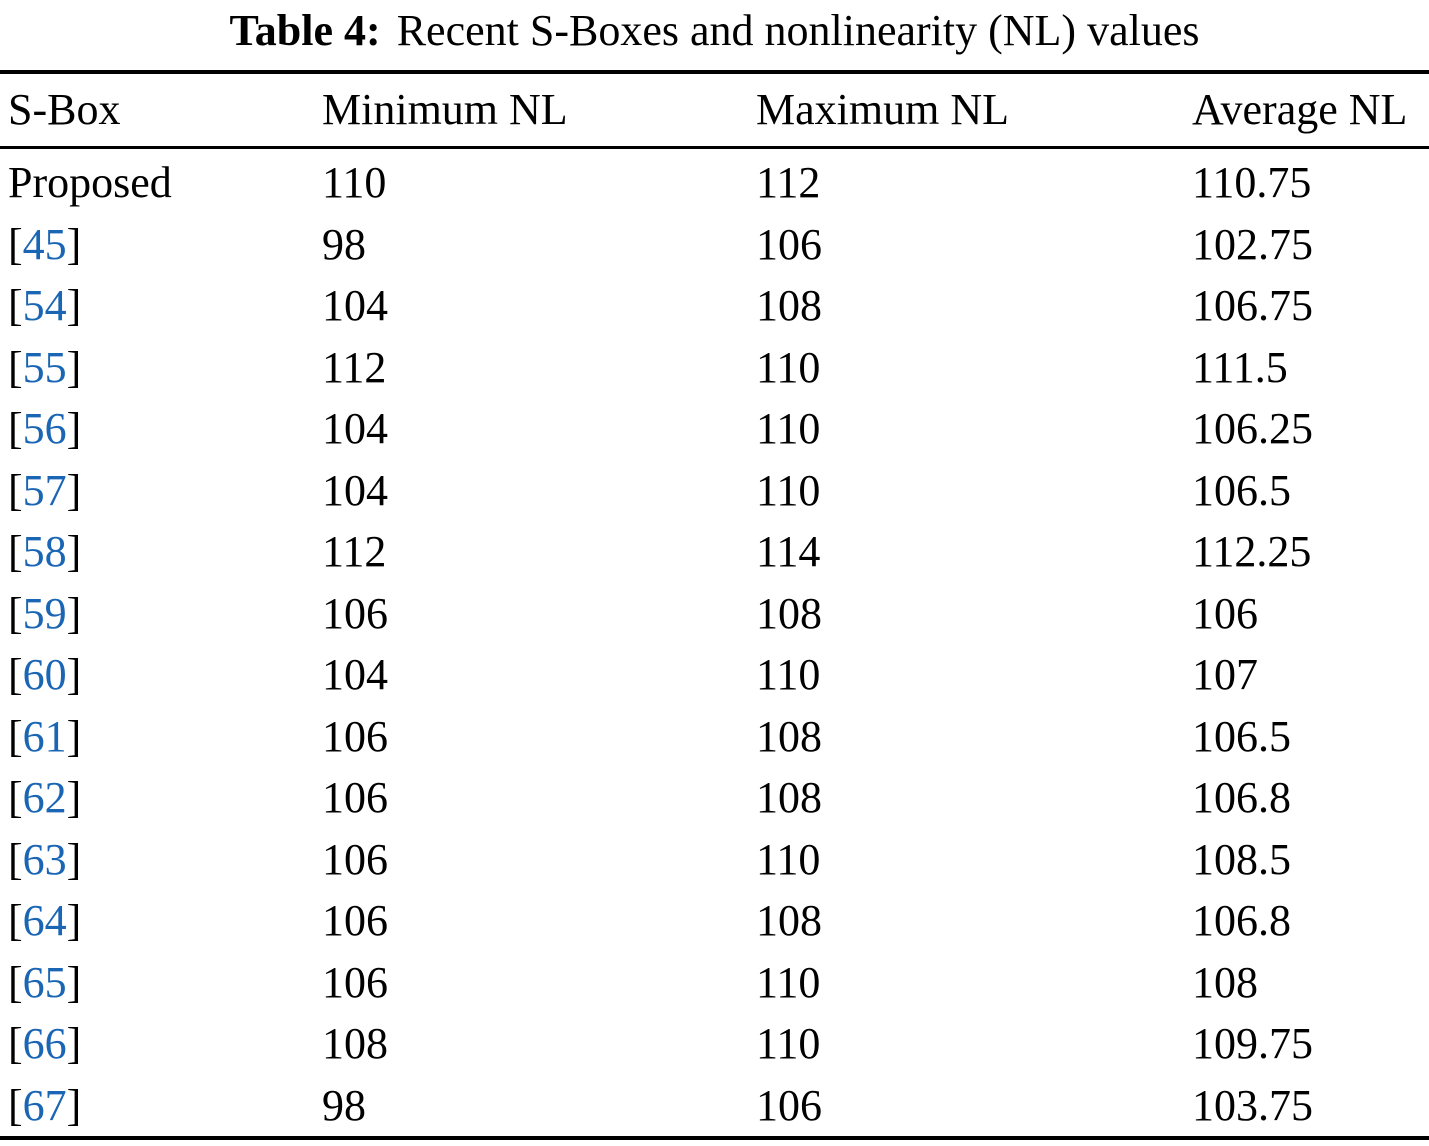  I want to click on avg-nl-cell: 110.75, so click(1252, 182).